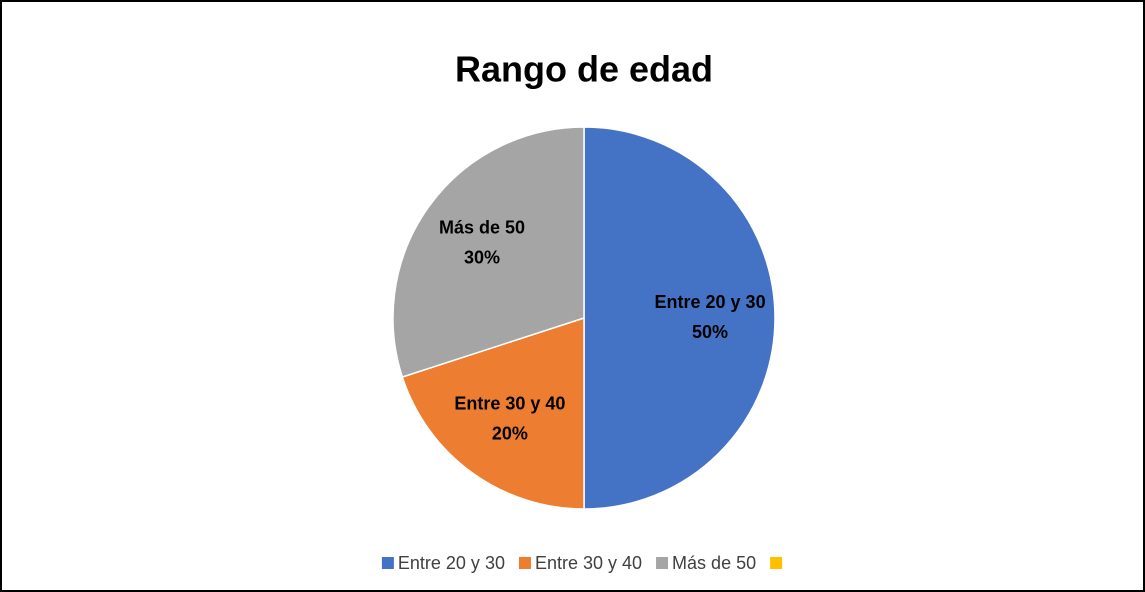  What do you see at coordinates (451, 563) in the screenshot?
I see `legend-label: Entre 20 y 30` at bounding box center [451, 563].